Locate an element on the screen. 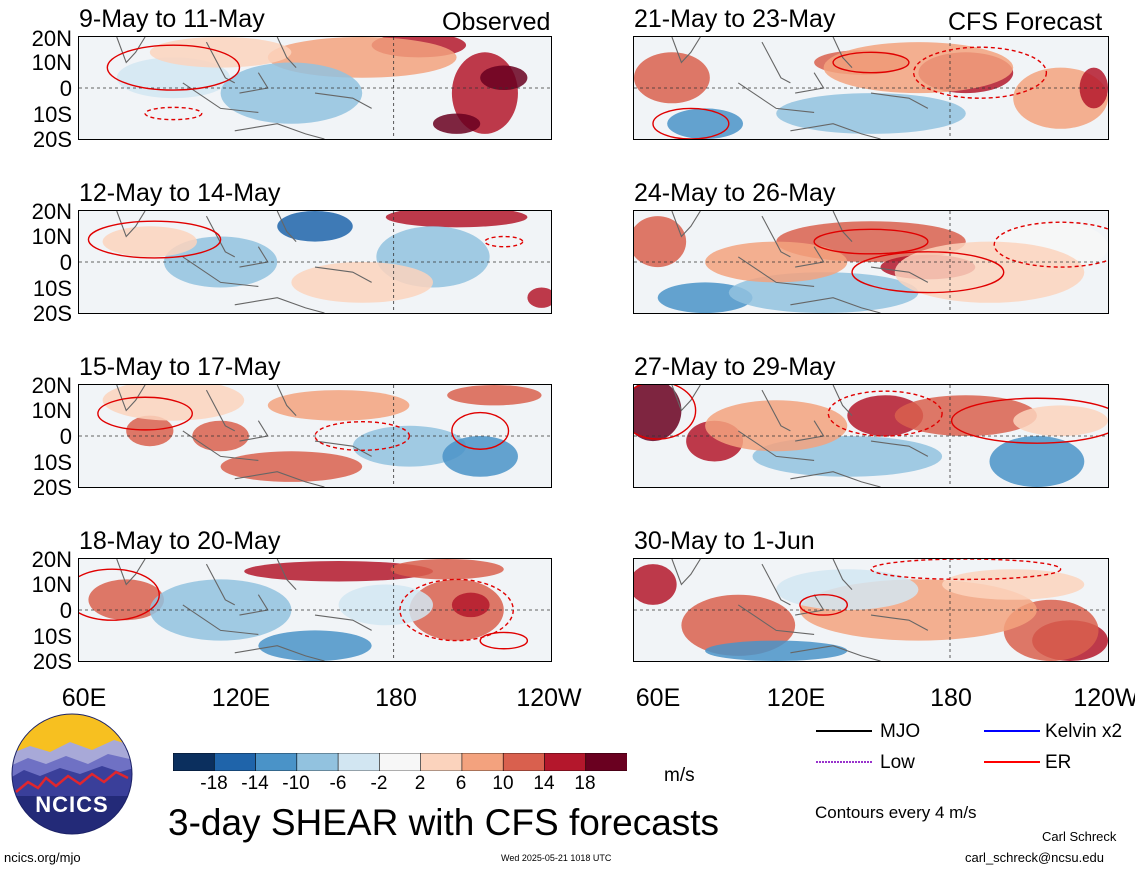 Image resolution: width=1135 pixels, height=872 pixels. footer-timestamp: Wed 2025-05-21 1018 UTC is located at coordinates (556, 858).